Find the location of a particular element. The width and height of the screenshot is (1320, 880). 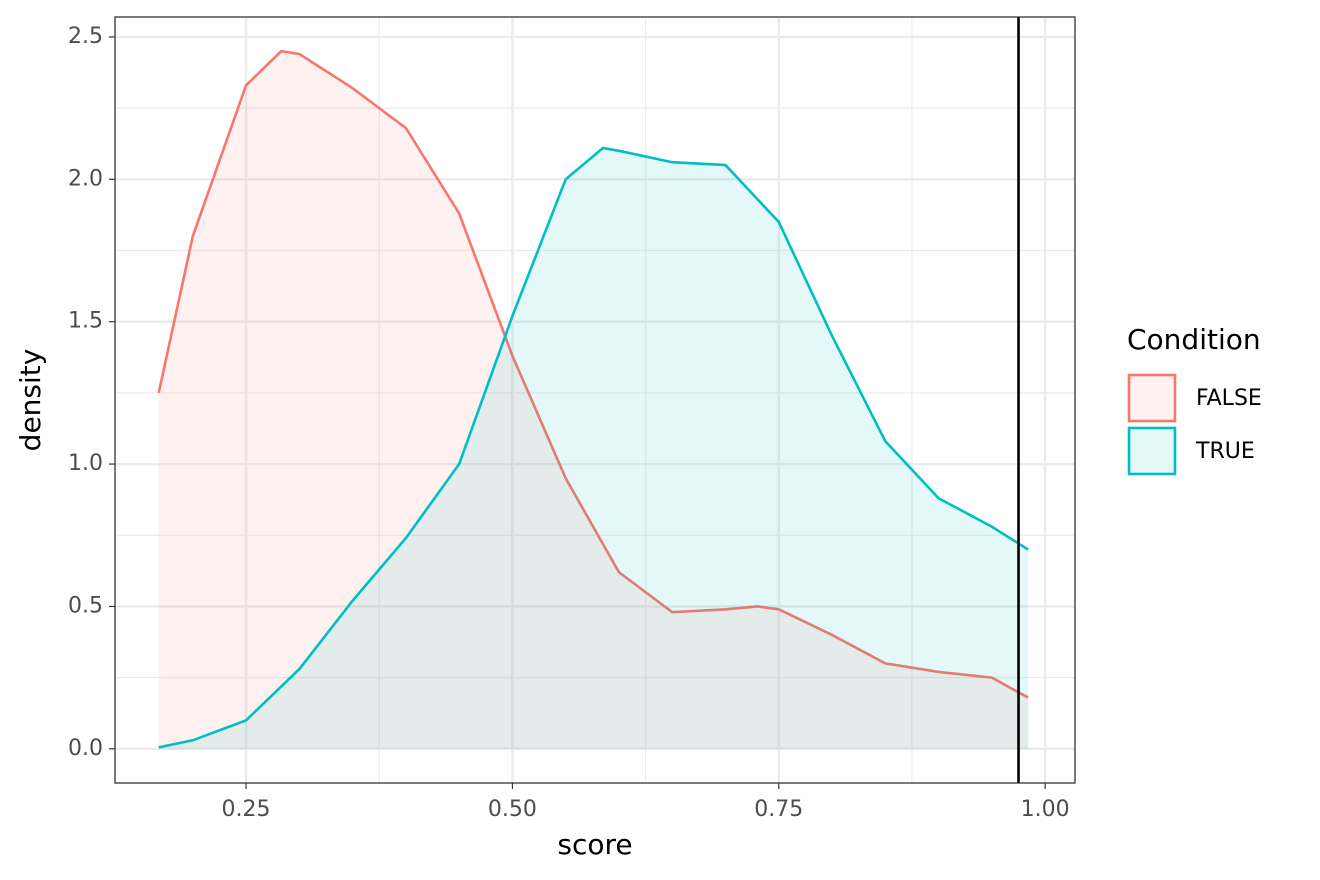

y-tick-label: 1.5 is located at coordinates (85, 321).